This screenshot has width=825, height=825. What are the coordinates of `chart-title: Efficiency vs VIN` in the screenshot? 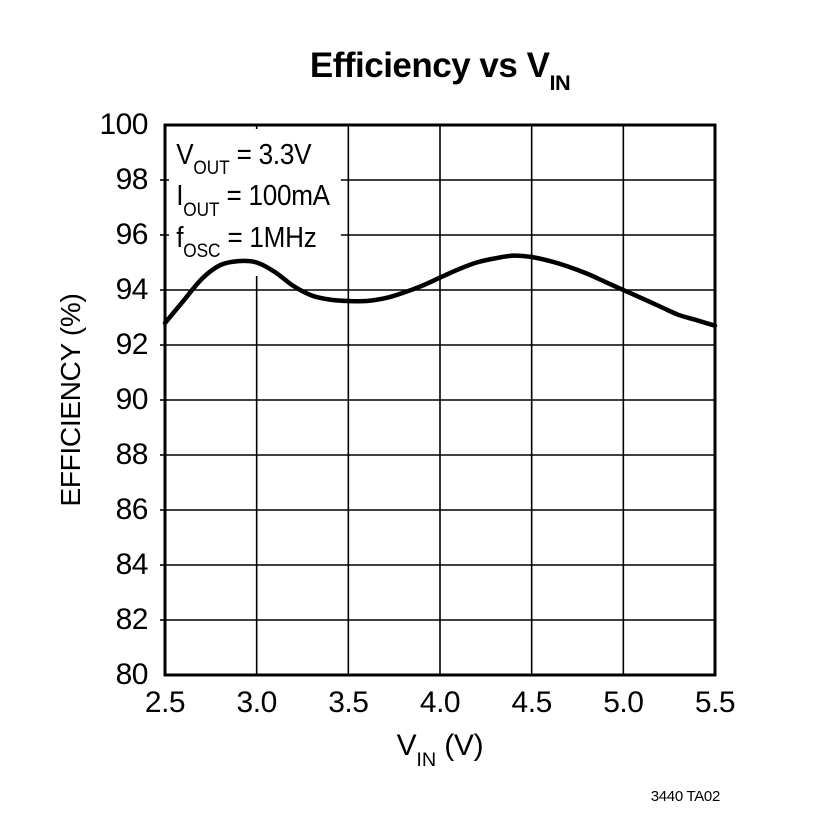 It's located at (440, 70).